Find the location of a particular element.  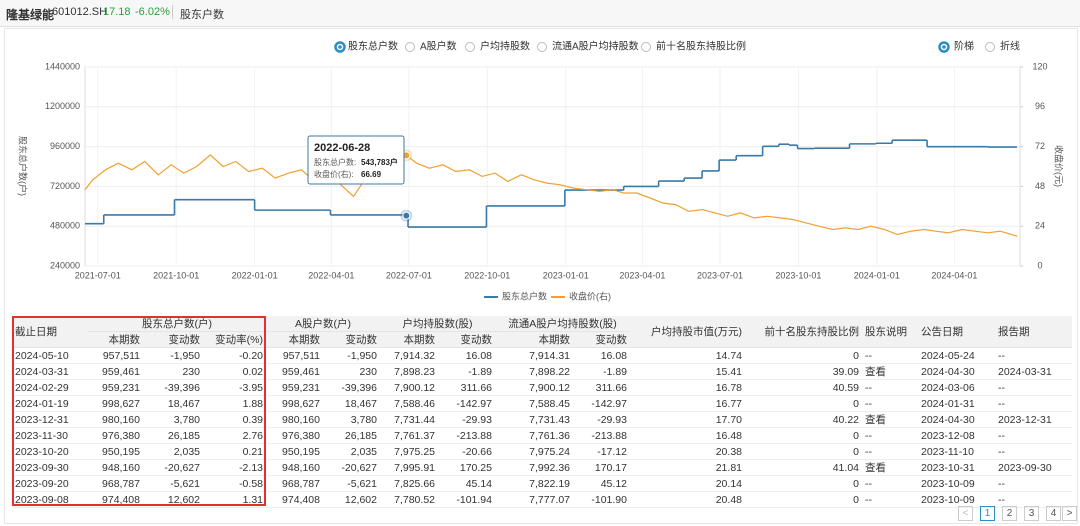

radio-label: 前十名股东持股比例 is located at coordinates (701, 46).